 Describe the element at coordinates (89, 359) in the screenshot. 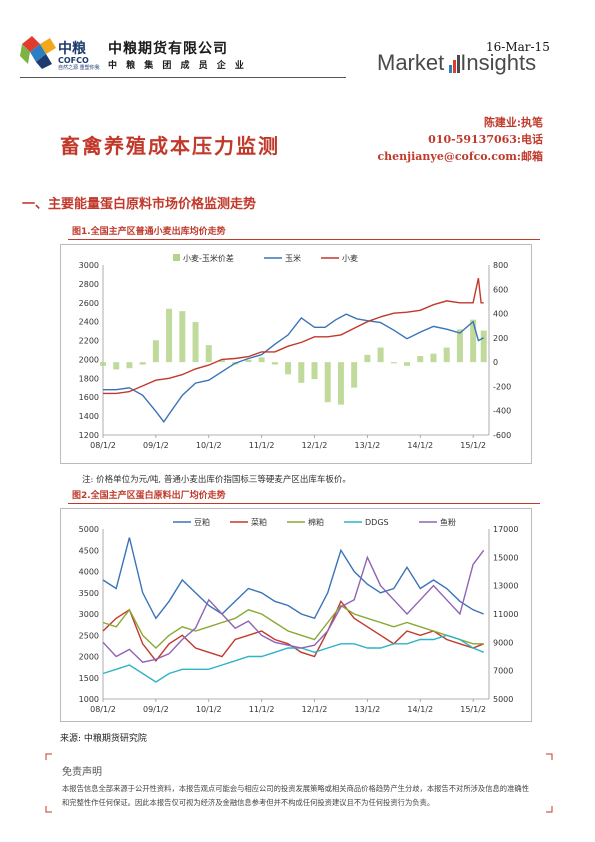

I see `y-left-tick-label: 2000` at that location.